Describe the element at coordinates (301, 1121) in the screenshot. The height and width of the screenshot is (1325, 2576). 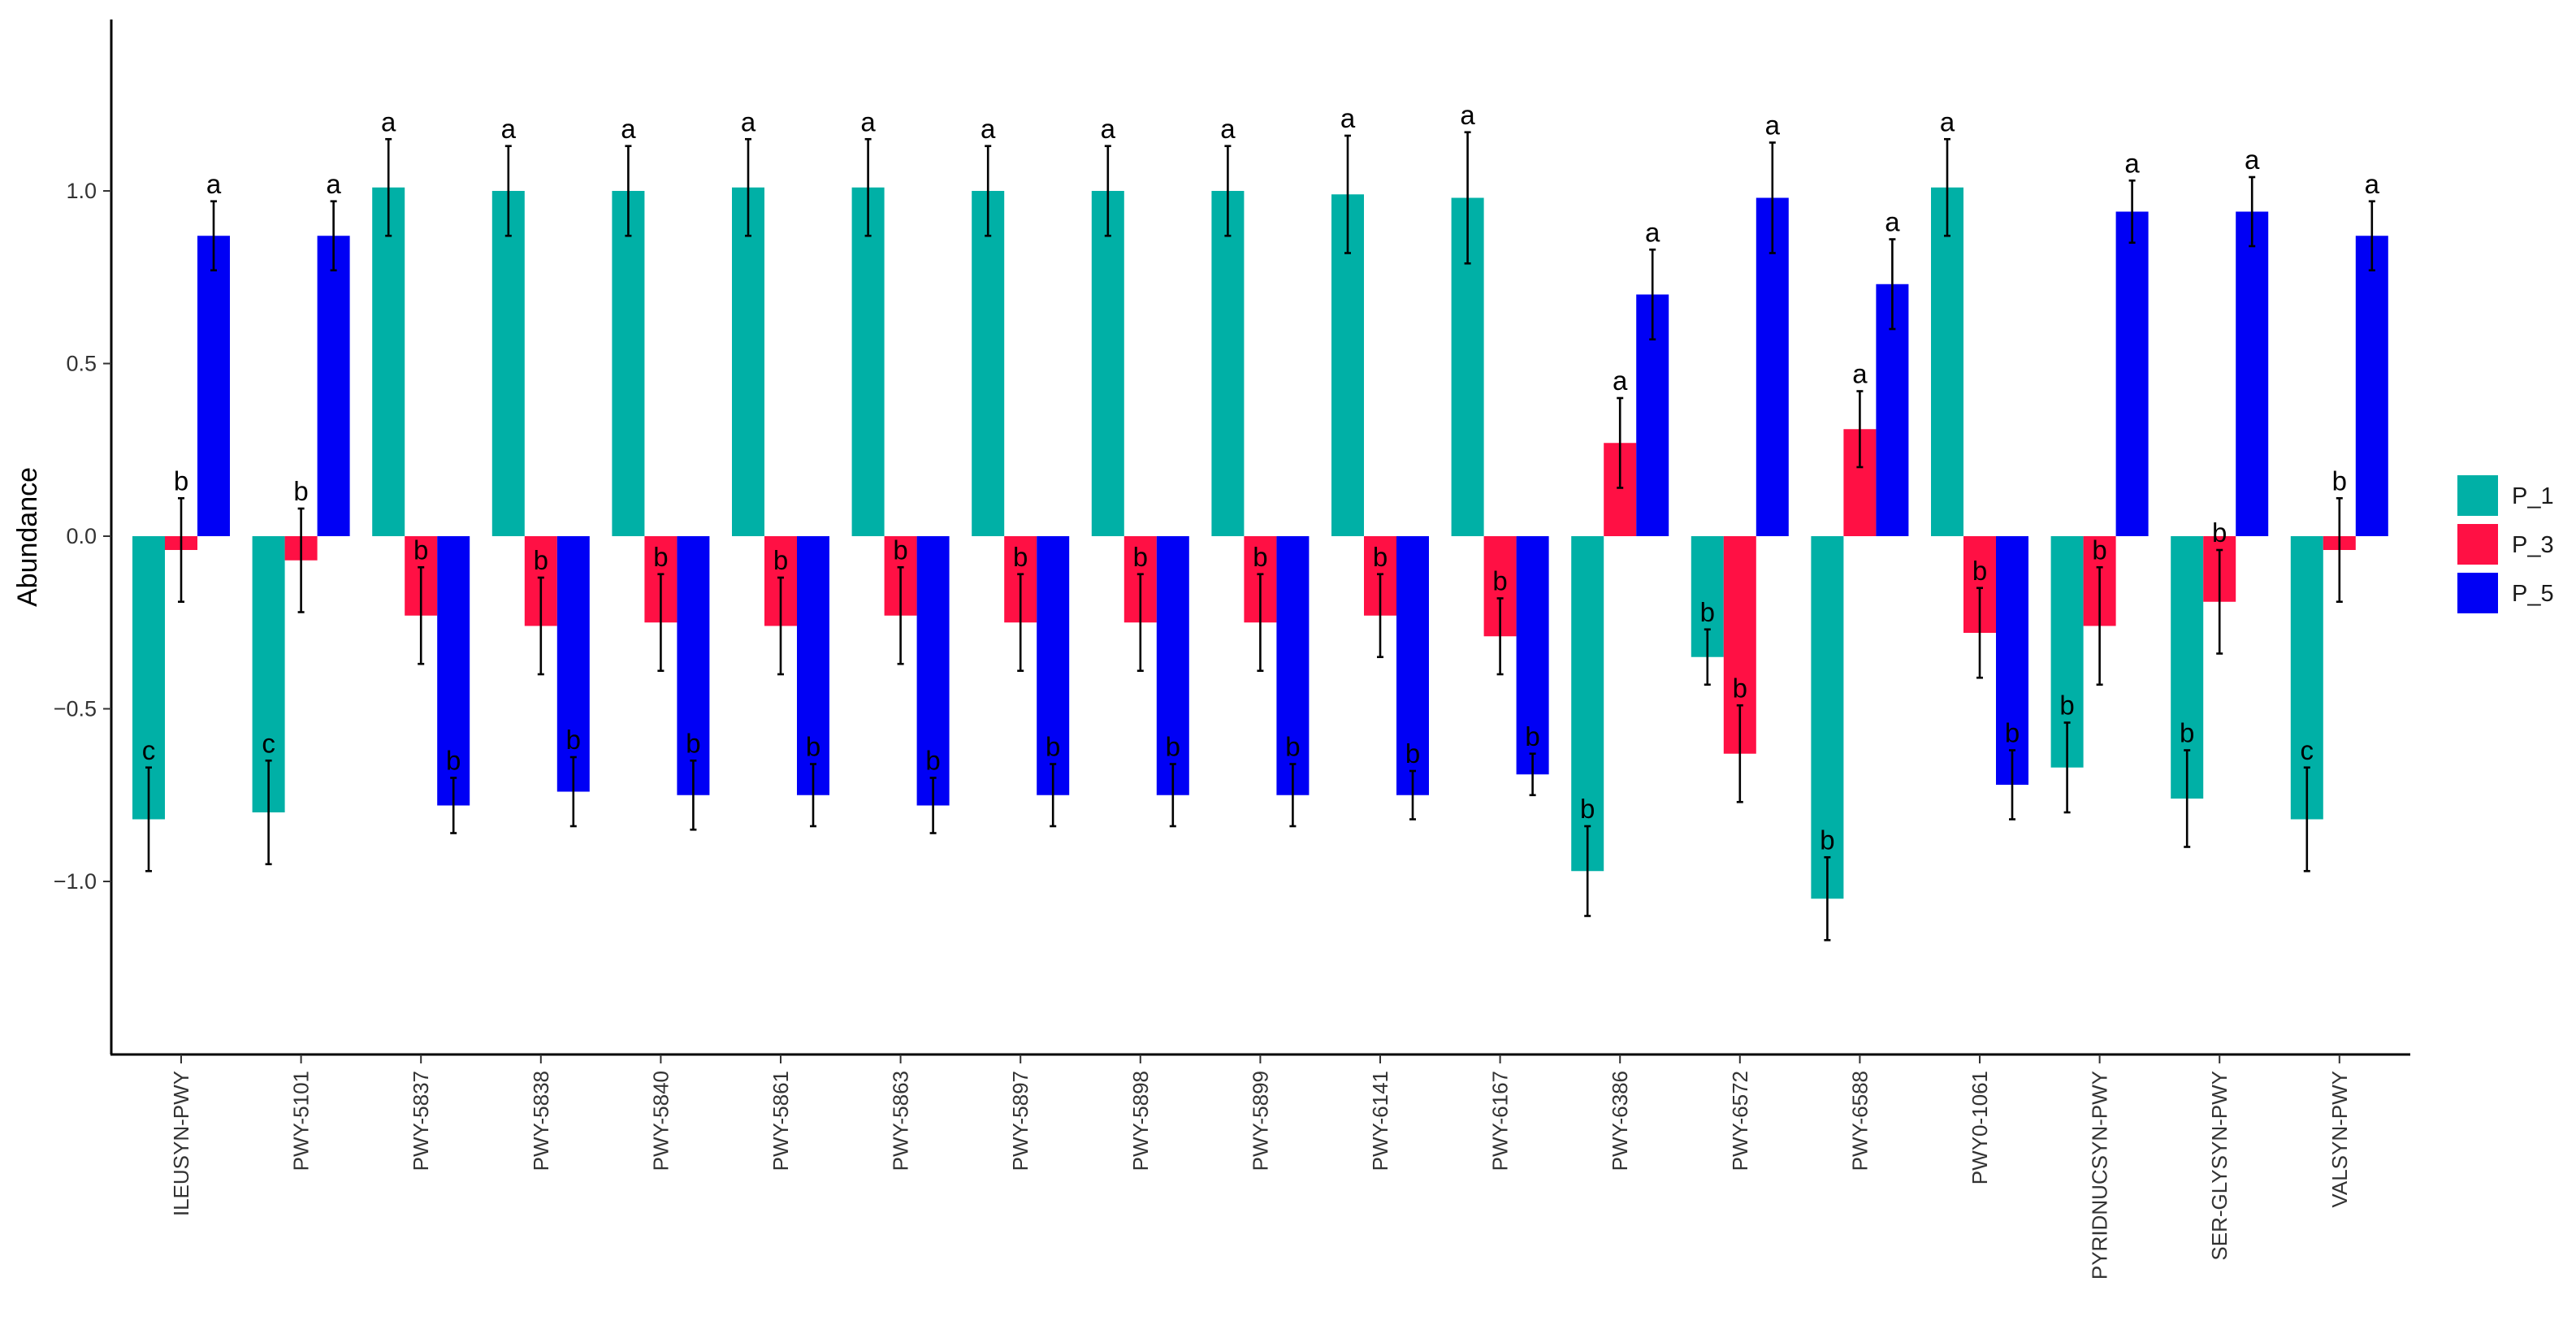
I see `category-label: PWY-5101` at that location.